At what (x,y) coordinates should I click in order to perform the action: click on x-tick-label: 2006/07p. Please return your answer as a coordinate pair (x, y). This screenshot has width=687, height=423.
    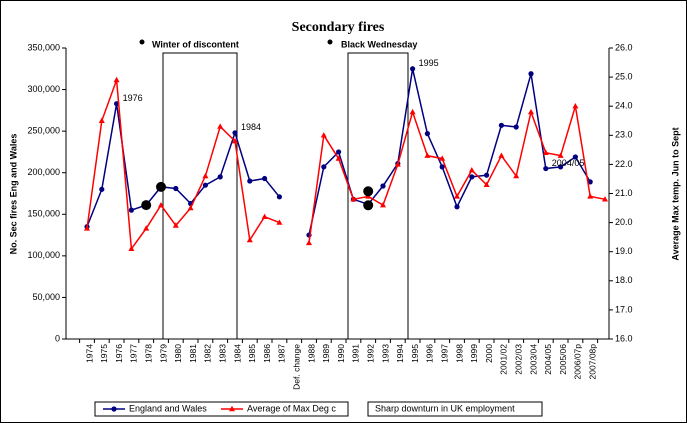
    Looking at the image, I should click on (578, 362).